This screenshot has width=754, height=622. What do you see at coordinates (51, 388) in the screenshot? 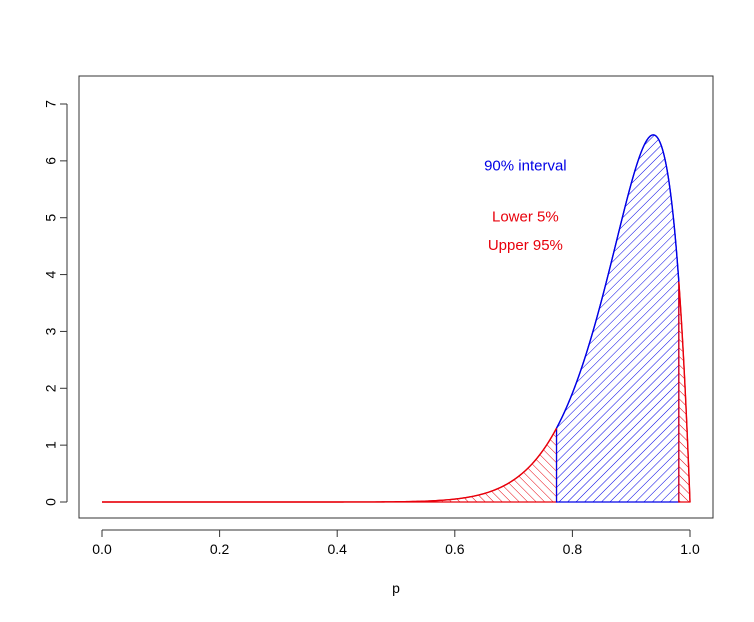
I see `y-tick-label: 2` at bounding box center [51, 388].